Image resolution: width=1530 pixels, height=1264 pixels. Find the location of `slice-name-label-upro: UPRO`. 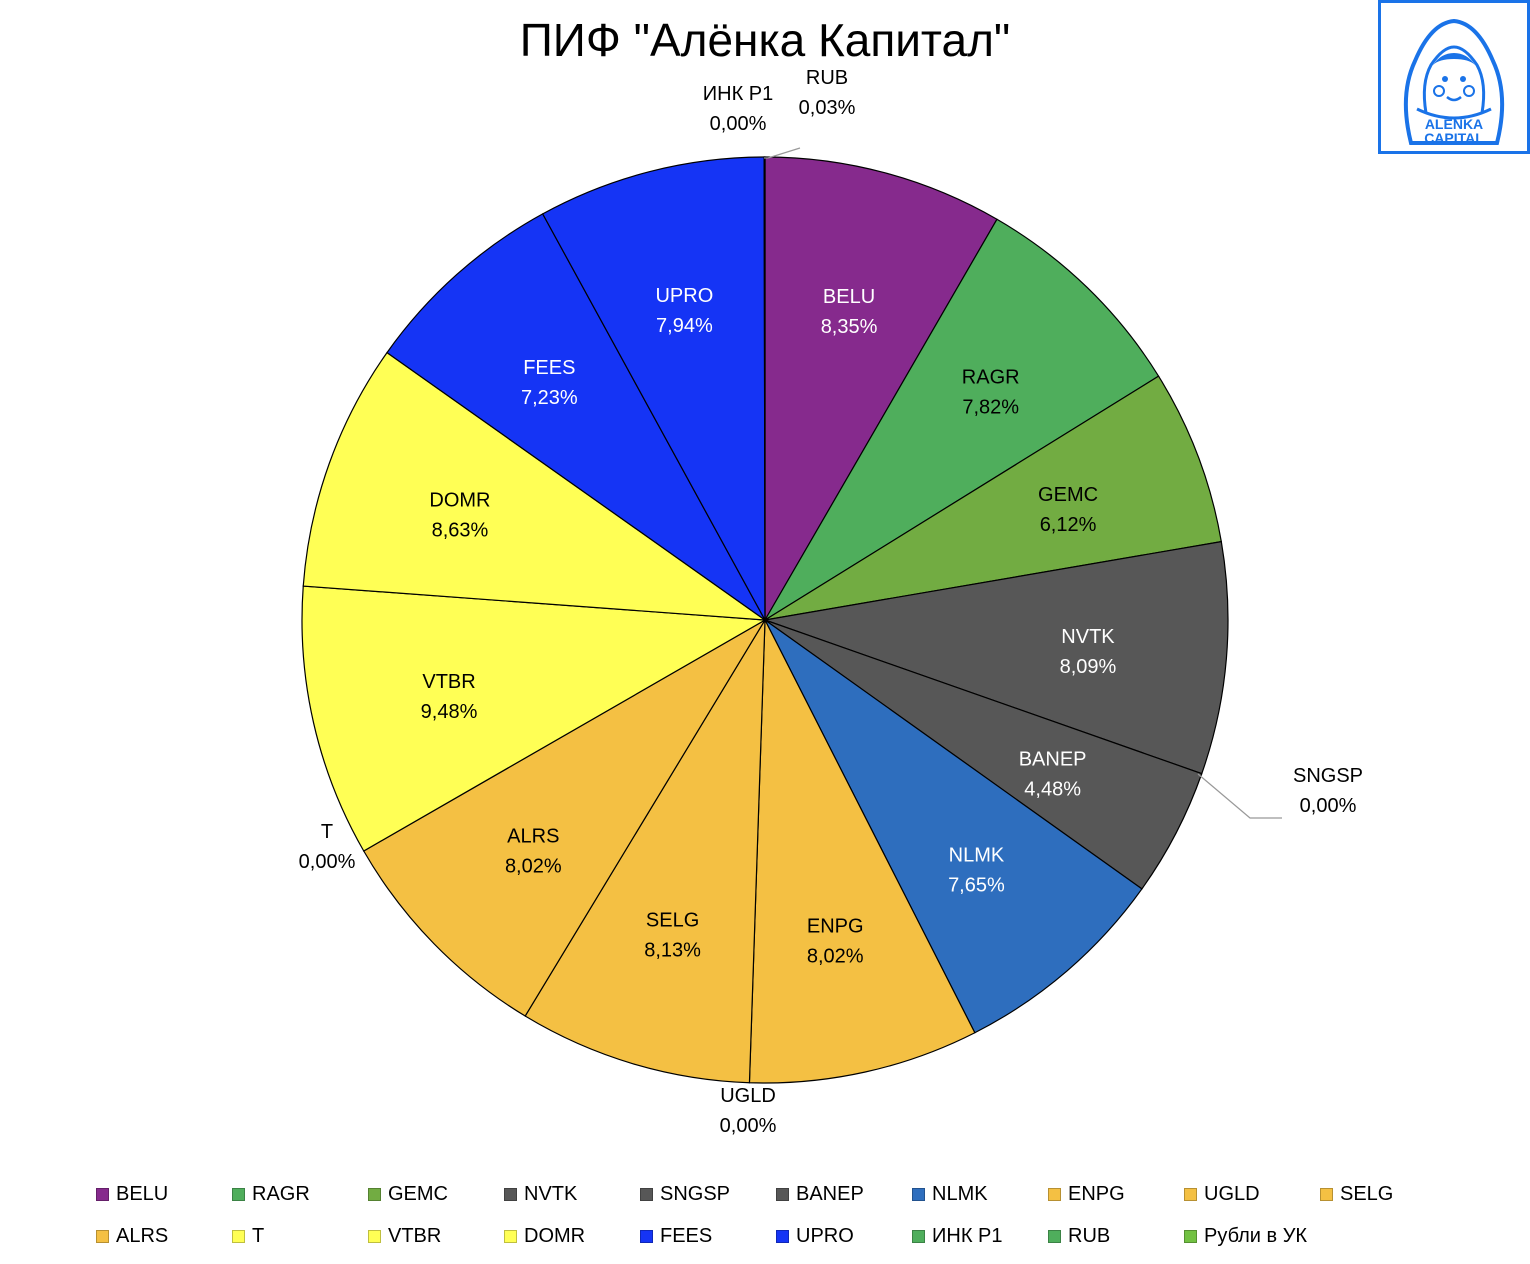

slice-name-label-upro: UPRO is located at coordinates (684, 296).